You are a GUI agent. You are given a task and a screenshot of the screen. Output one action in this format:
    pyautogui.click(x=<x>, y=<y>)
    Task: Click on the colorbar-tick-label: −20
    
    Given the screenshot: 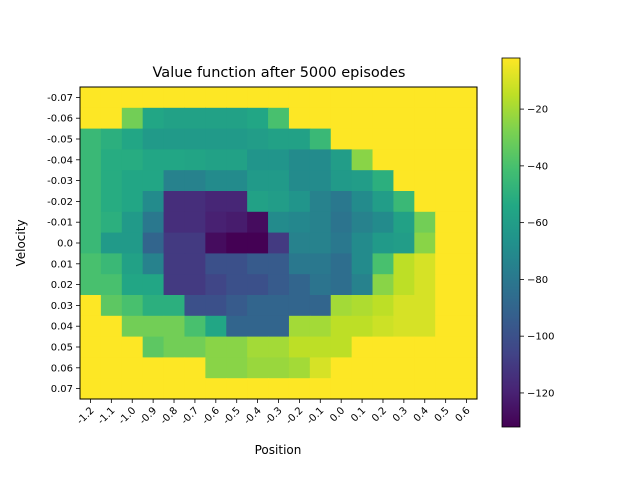 What is the action you would take?
    pyautogui.click(x=537, y=110)
    